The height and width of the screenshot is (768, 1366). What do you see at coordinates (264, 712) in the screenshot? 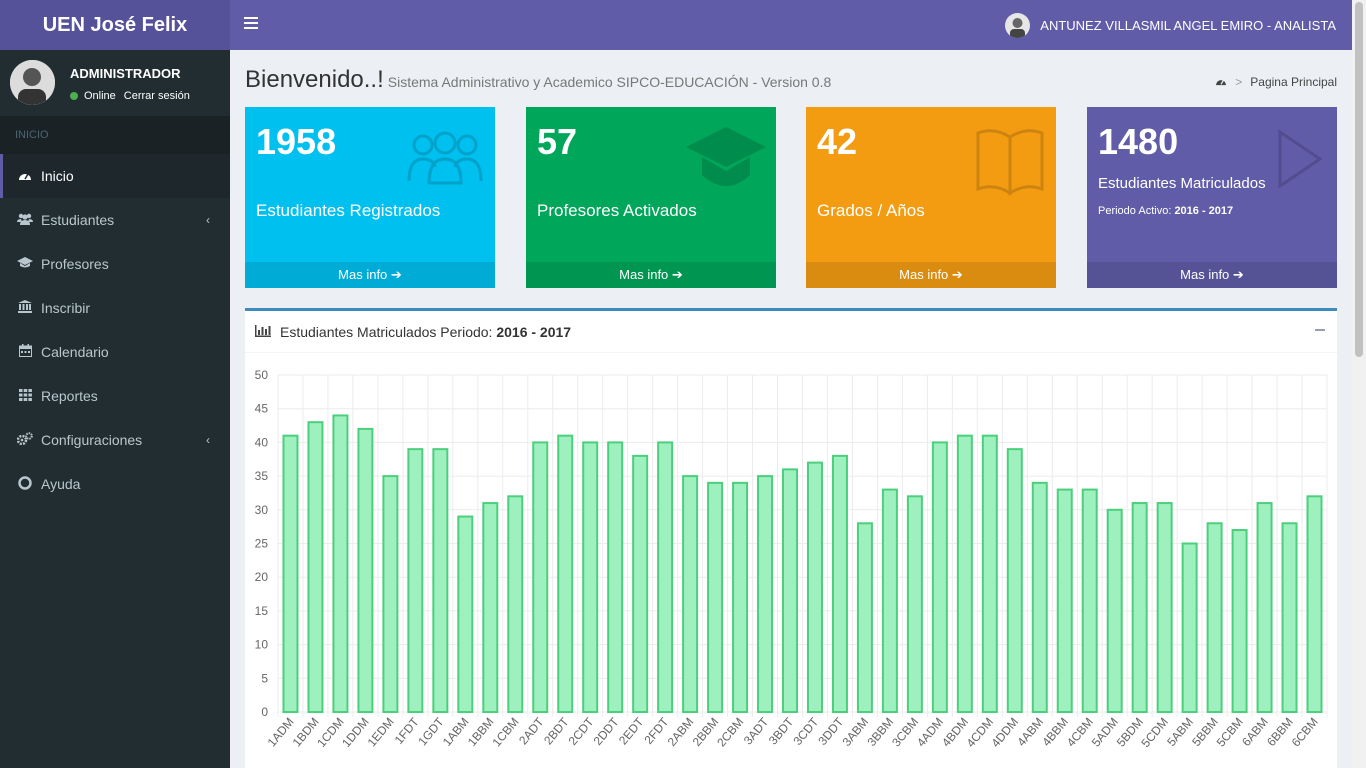
I see `y-tick-label: 0` at bounding box center [264, 712].